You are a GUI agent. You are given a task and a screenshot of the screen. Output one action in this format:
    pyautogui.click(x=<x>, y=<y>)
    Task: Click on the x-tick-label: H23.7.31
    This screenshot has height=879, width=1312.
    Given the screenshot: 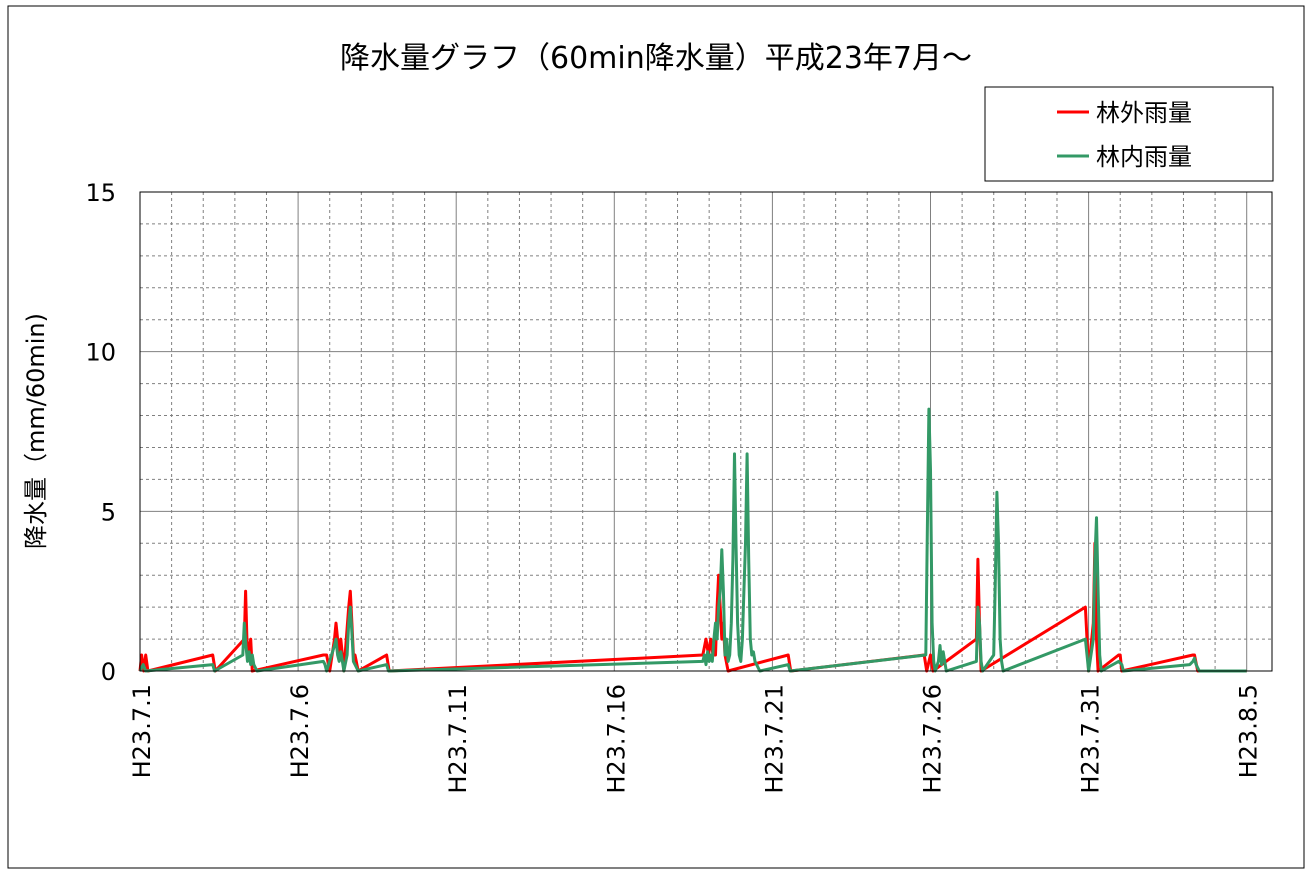 What is the action you would take?
    pyautogui.click(x=1091, y=739)
    